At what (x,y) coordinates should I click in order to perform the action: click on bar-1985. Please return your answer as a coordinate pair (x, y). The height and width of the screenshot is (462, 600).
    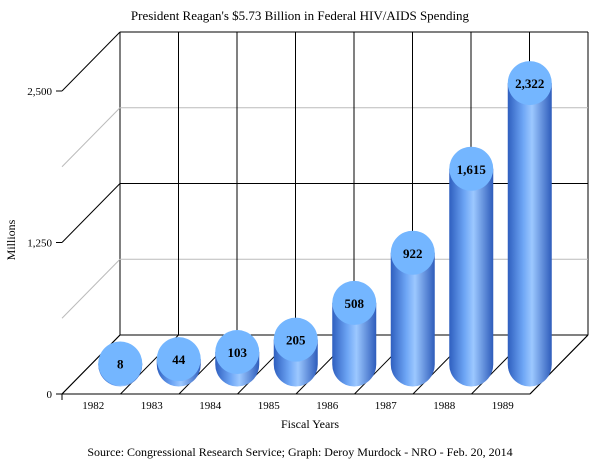
    Looking at the image, I should click on (295, 352).